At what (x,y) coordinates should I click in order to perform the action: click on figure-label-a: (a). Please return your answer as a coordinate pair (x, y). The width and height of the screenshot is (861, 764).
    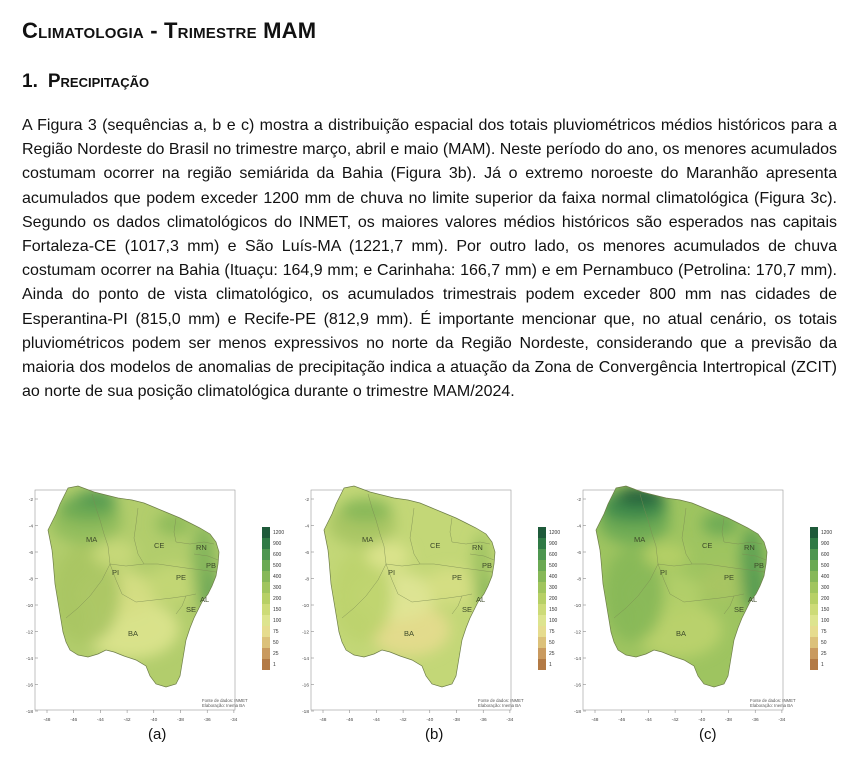
    Looking at the image, I should click on (157, 734).